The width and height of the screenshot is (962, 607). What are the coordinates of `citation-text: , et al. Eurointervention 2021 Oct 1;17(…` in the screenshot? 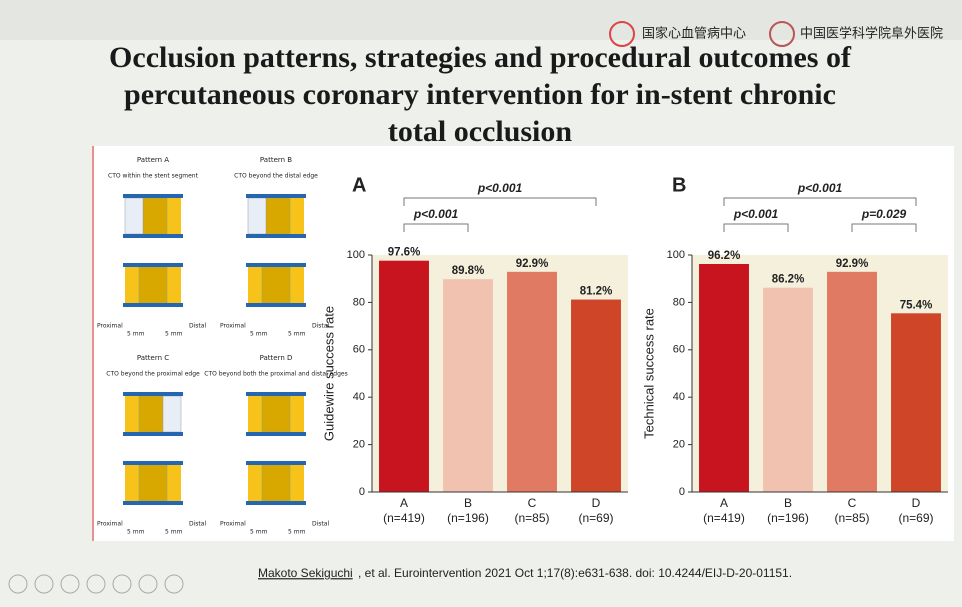 It's located at (575, 573).